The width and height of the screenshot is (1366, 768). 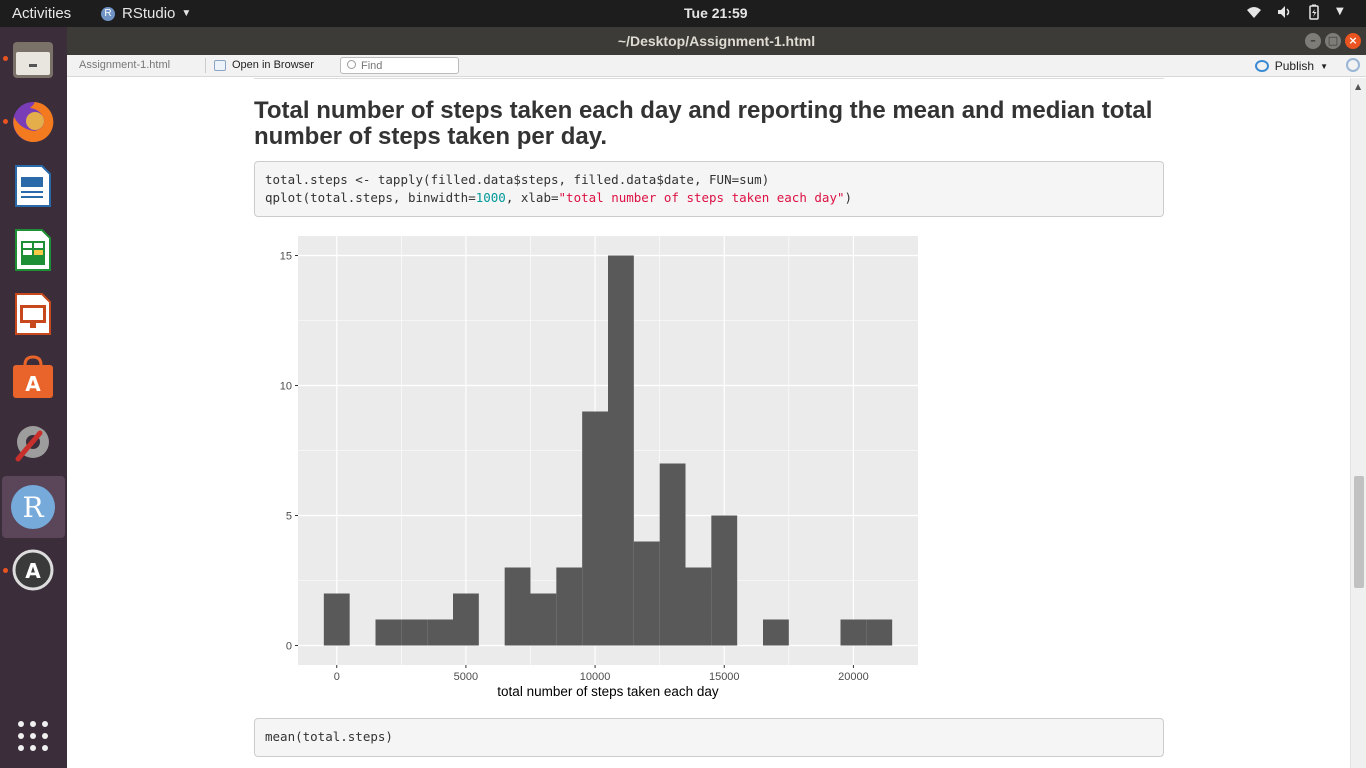 What do you see at coordinates (1284, 12) in the screenshot?
I see `volume-icon` at bounding box center [1284, 12].